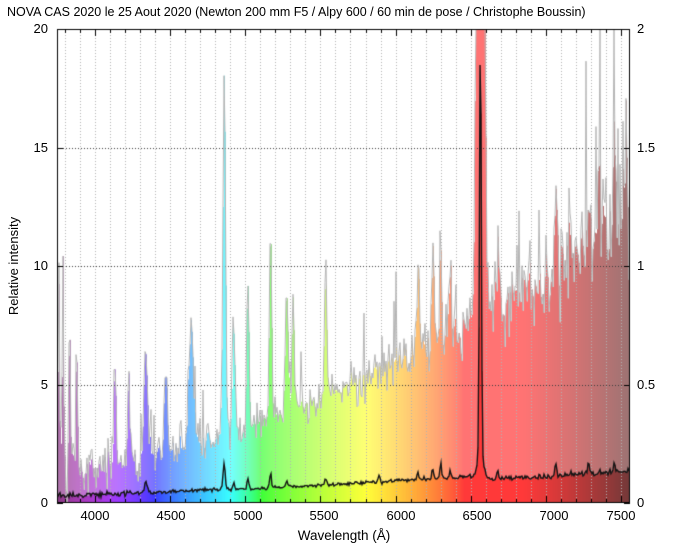  Describe the element at coordinates (248, 515) in the screenshot. I see `x-tick-5000: 5000` at that location.